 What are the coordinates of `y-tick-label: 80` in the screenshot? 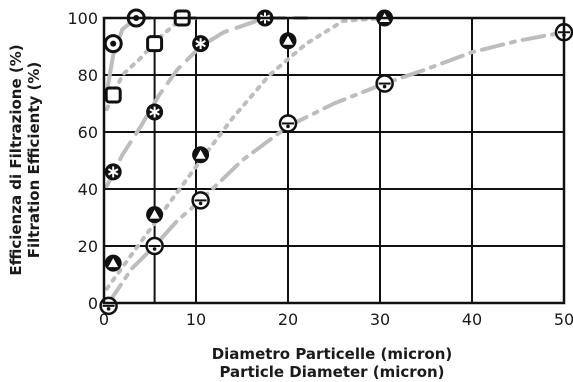 It's located at (88, 75).